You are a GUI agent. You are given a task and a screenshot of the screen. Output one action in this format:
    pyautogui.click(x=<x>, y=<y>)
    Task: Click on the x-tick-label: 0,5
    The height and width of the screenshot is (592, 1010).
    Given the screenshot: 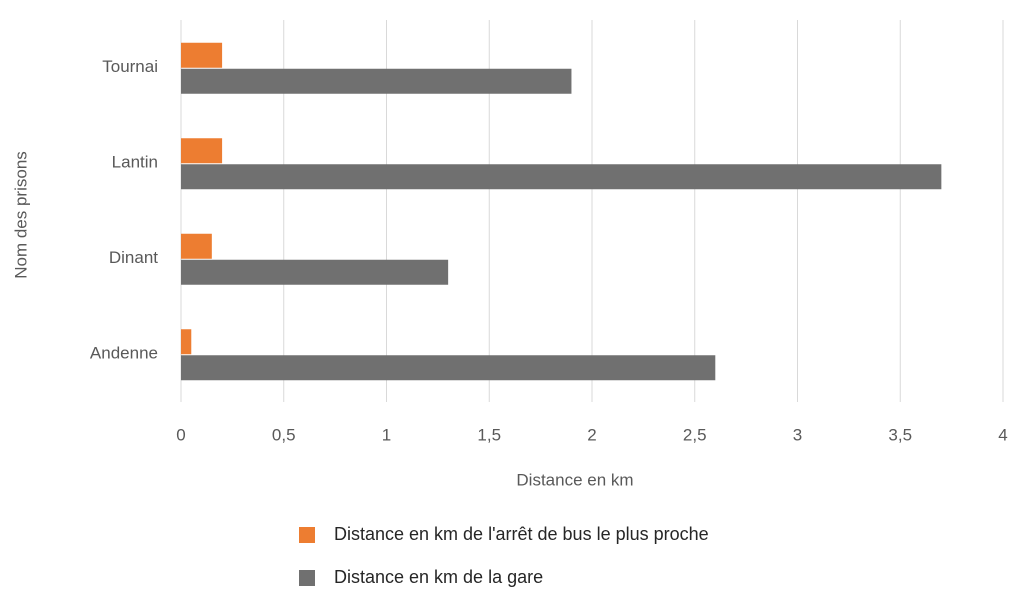 What is the action you would take?
    pyautogui.click(x=284, y=434)
    